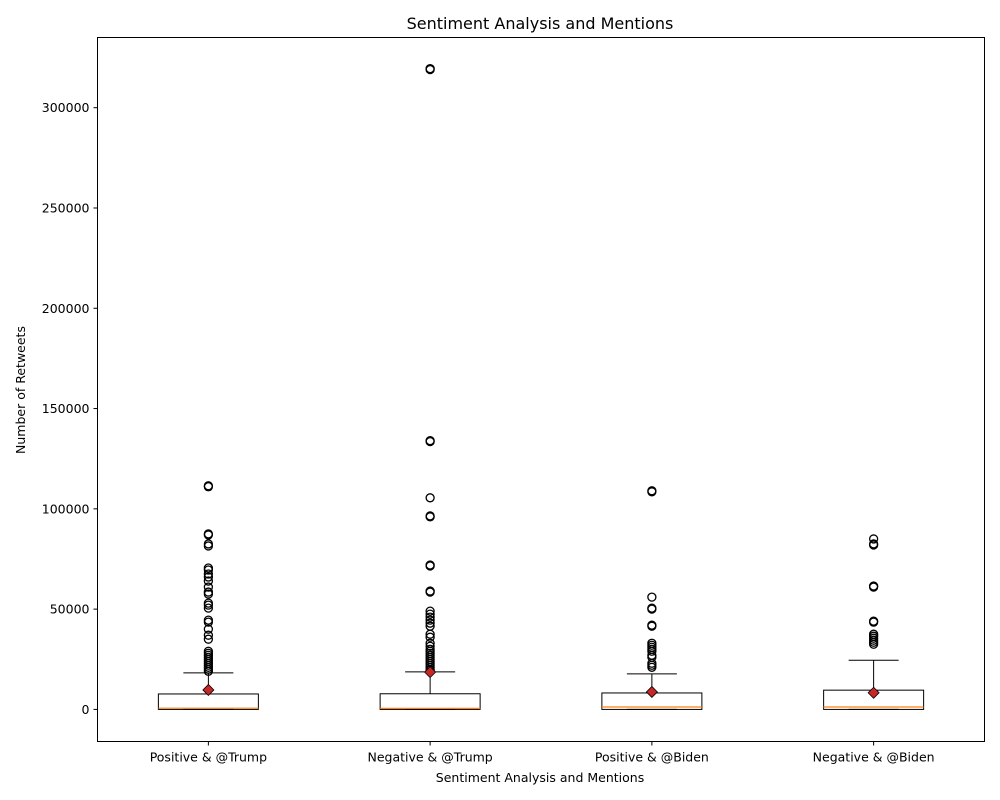 The height and width of the screenshot is (800, 1000). What do you see at coordinates (874, 757) in the screenshot?
I see `x-tick-label: Negative & @Biden` at bounding box center [874, 757].